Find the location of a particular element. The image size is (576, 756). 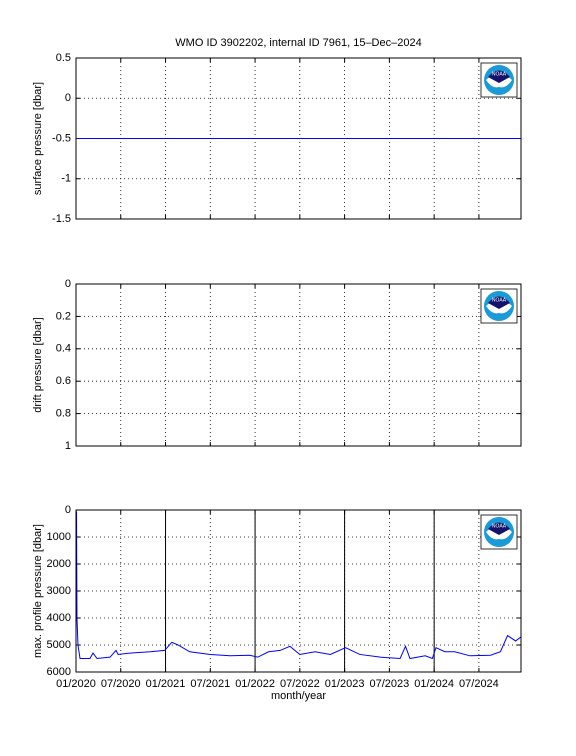

x-tick-label: 07/2024 is located at coordinates (479, 684).